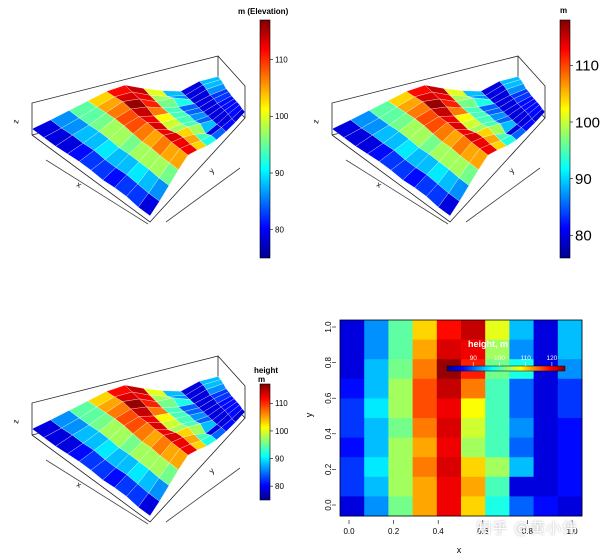 This screenshot has height=556, width=600. Describe the element at coordinates (328, 362) in the screenshot. I see `y-tick-label: 0.8` at that location.